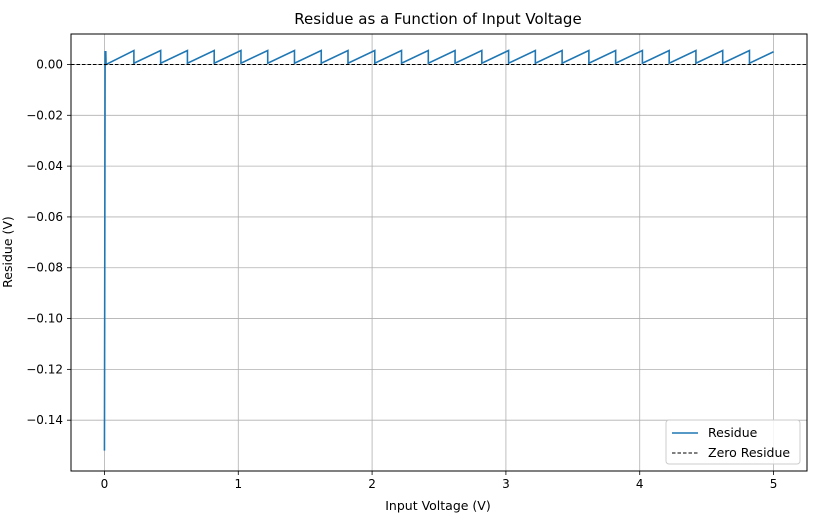 This screenshot has width=818, height=526. I want to click on x-tick-label: 2, so click(372, 484).